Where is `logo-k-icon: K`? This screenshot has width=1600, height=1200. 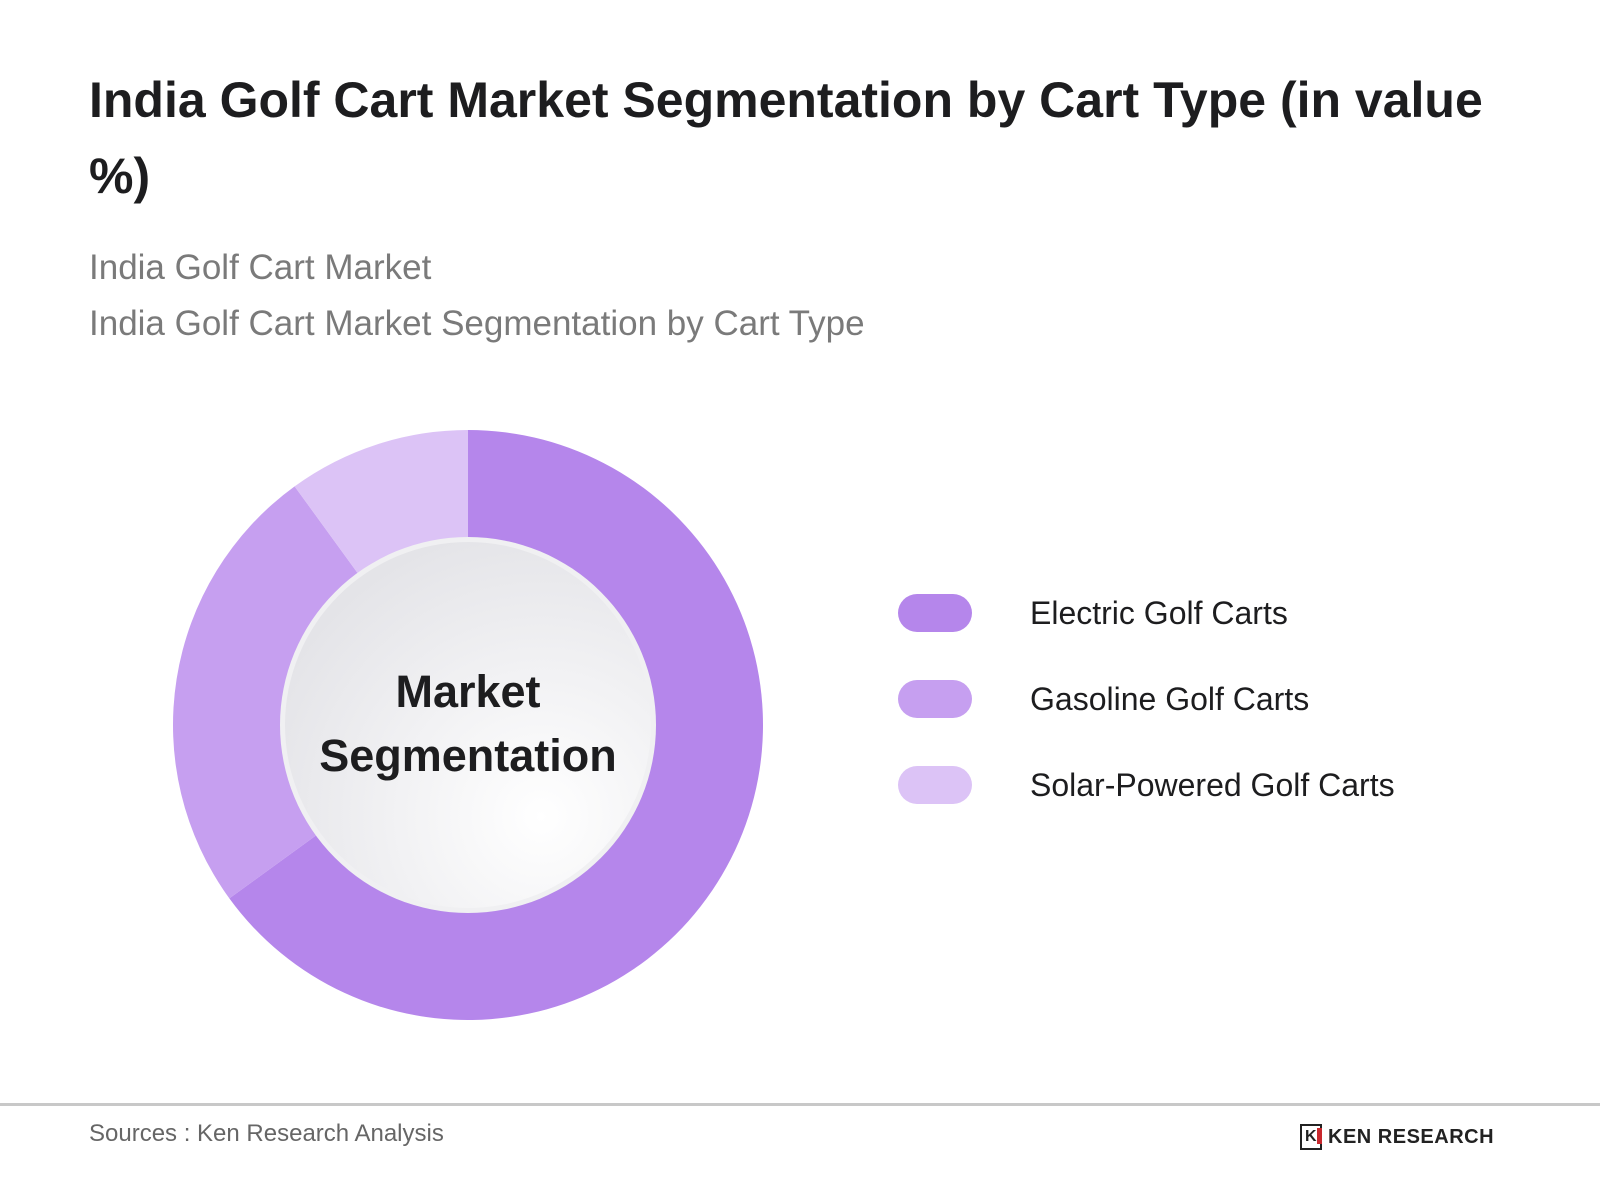
logo-k-icon: K is located at coordinates (1311, 1137).